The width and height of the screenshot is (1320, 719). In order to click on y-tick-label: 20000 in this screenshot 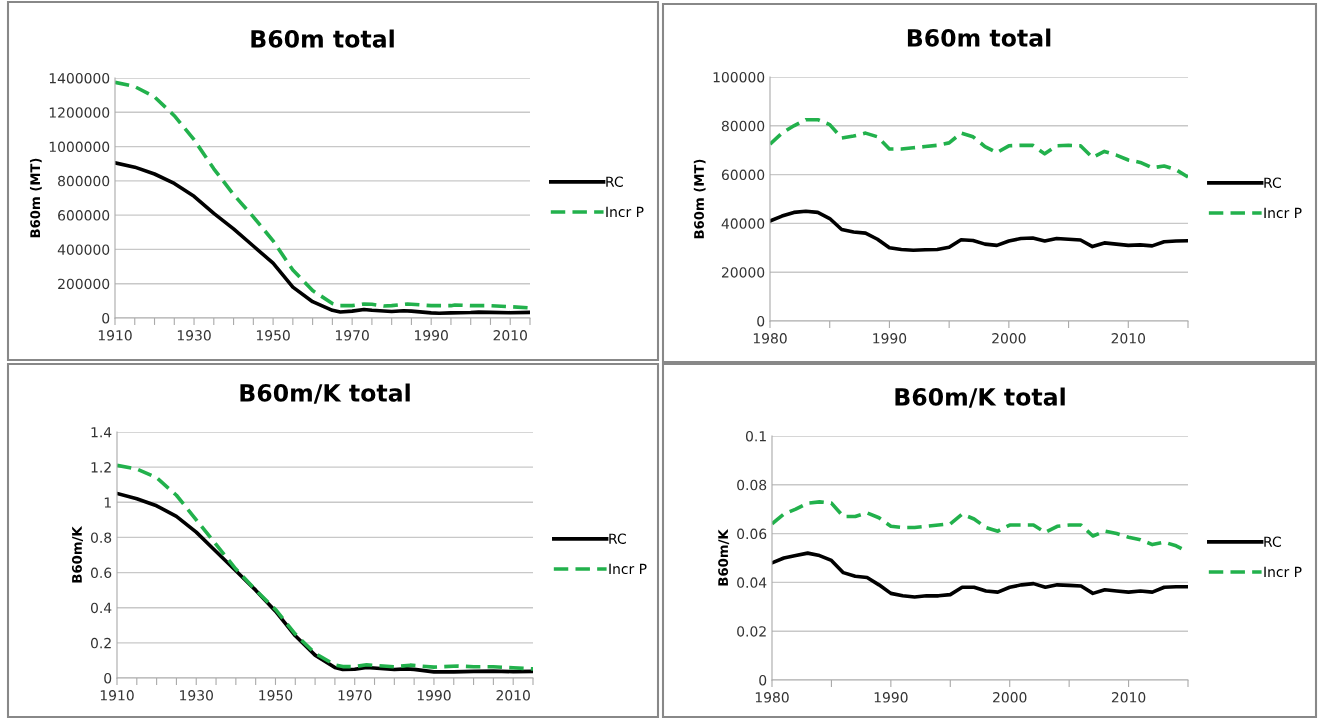, I will do `click(743, 272)`.